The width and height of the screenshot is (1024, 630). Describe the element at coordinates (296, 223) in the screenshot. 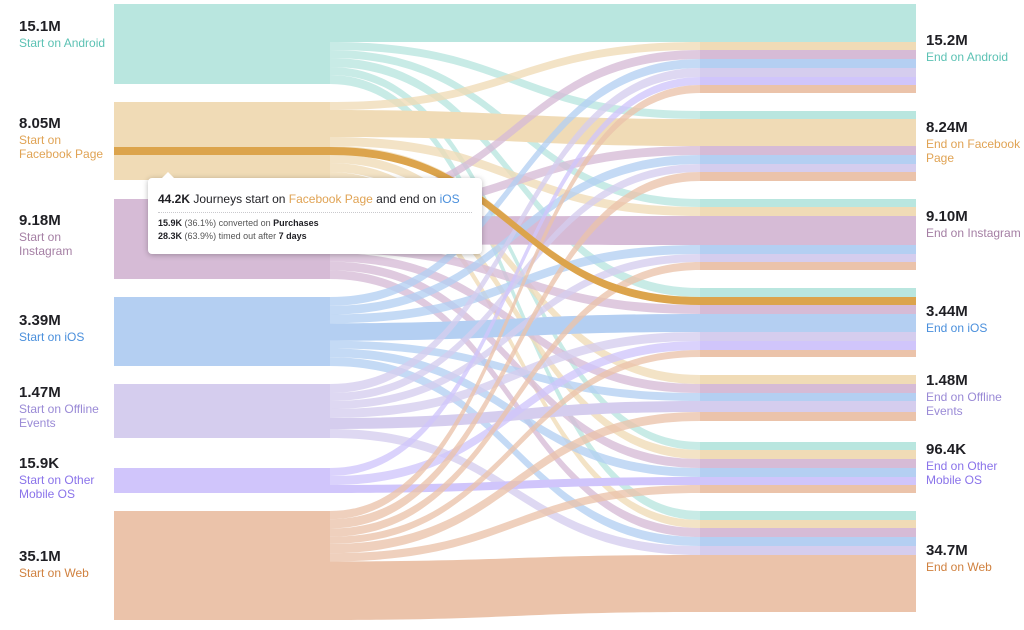

I see `converted-event: Purchases` at that location.